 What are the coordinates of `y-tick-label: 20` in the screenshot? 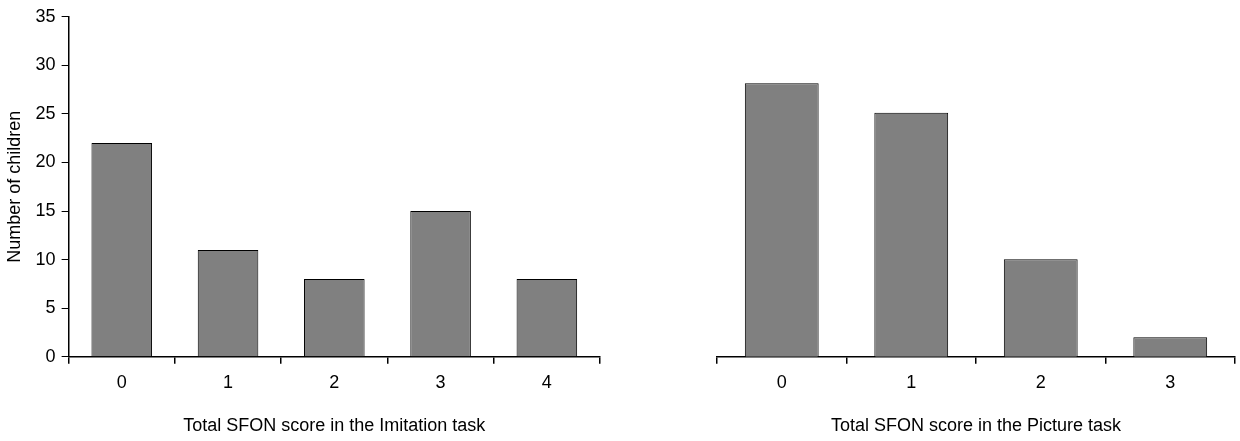 It's located at (45, 161).